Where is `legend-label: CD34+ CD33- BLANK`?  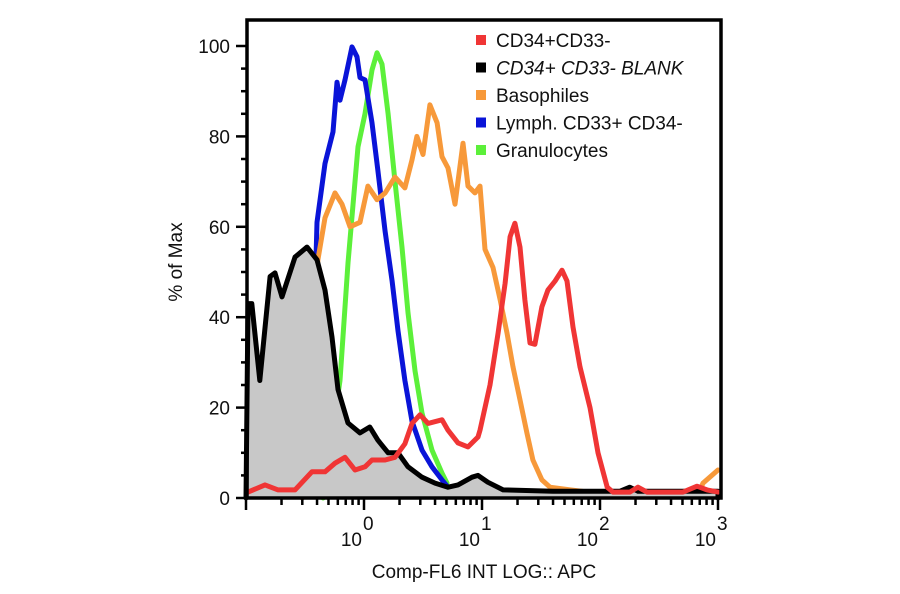
legend-label: CD34+ CD33- BLANK is located at coordinates (590, 69).